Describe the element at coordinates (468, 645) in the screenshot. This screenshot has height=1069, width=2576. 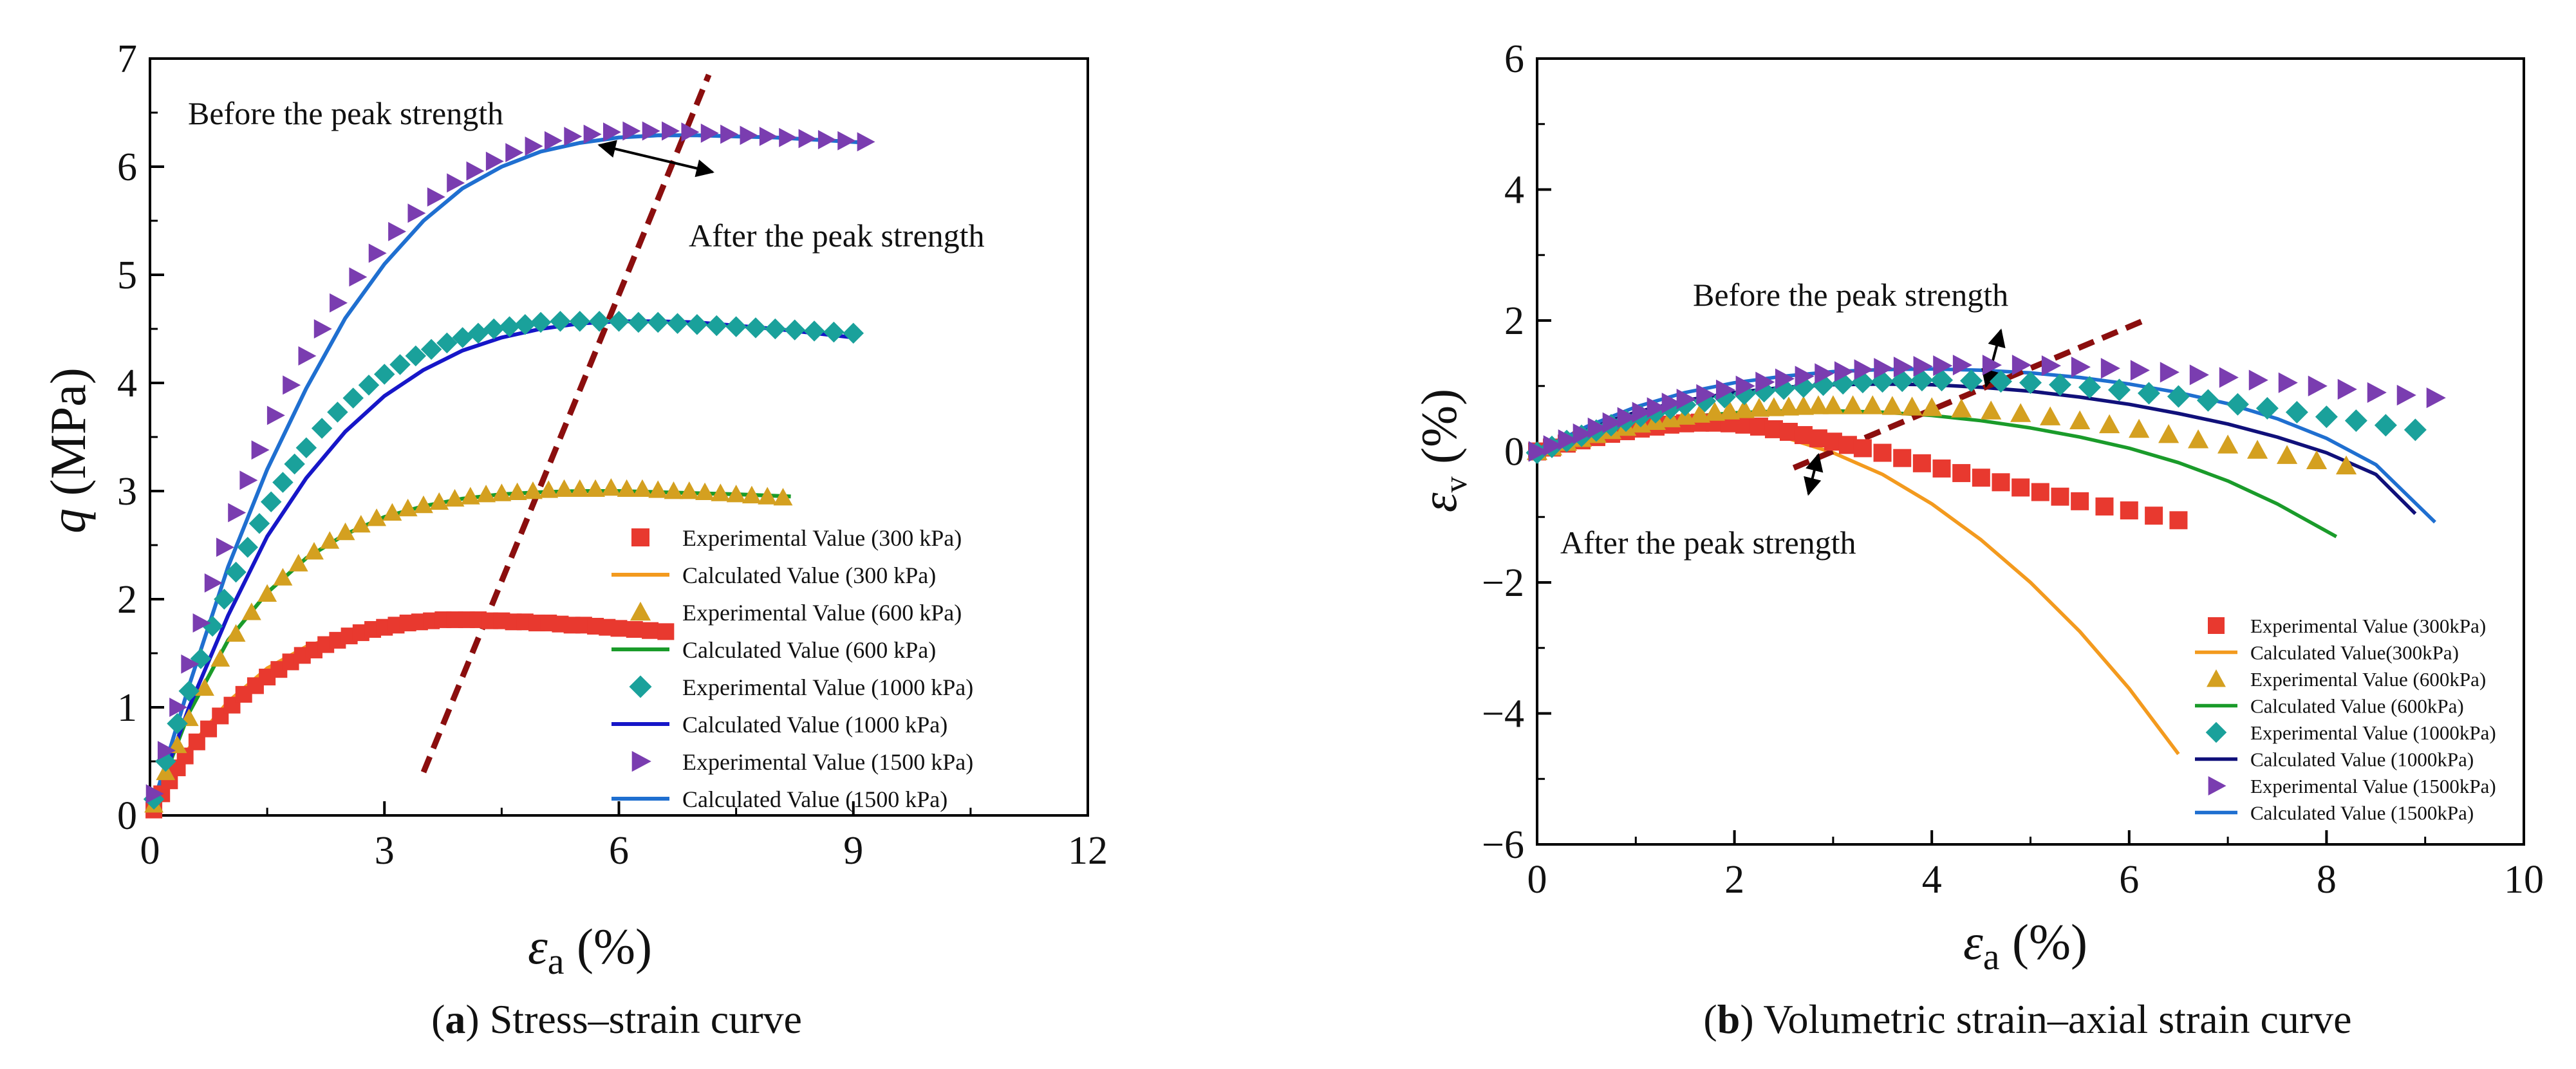
I see `series-points-experimental-value-600-kpa` at that location.